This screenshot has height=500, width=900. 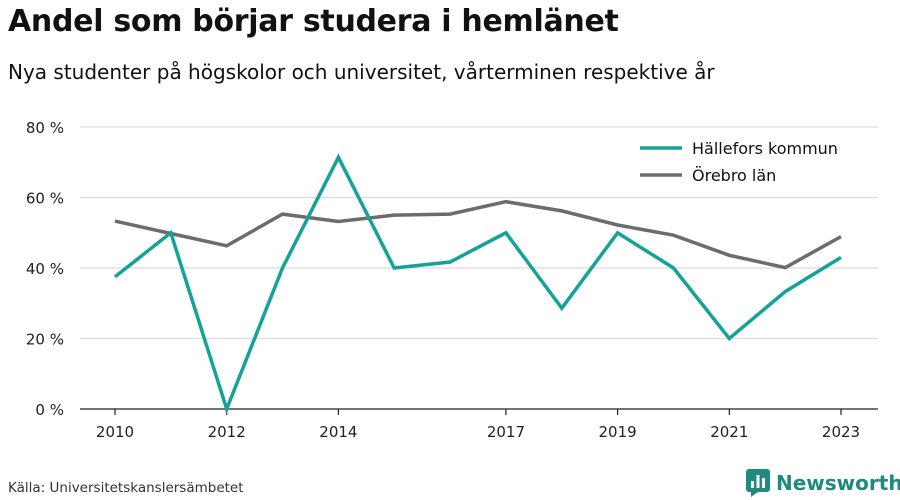 What do you see at coordinates (734, 175) in the screenshot?
I see `legend-label: Örebro län` at bounding box center [734, 175].